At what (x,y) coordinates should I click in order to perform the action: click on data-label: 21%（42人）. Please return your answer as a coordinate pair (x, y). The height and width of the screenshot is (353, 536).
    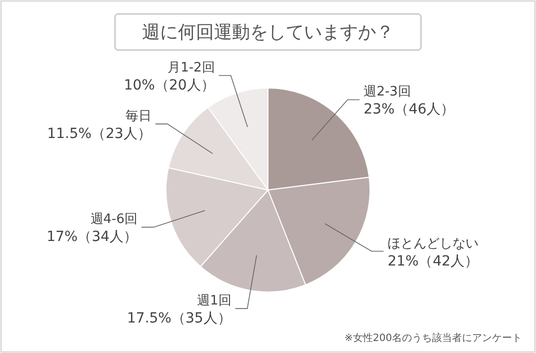
    Looking at the image, I should click on (433, 261).